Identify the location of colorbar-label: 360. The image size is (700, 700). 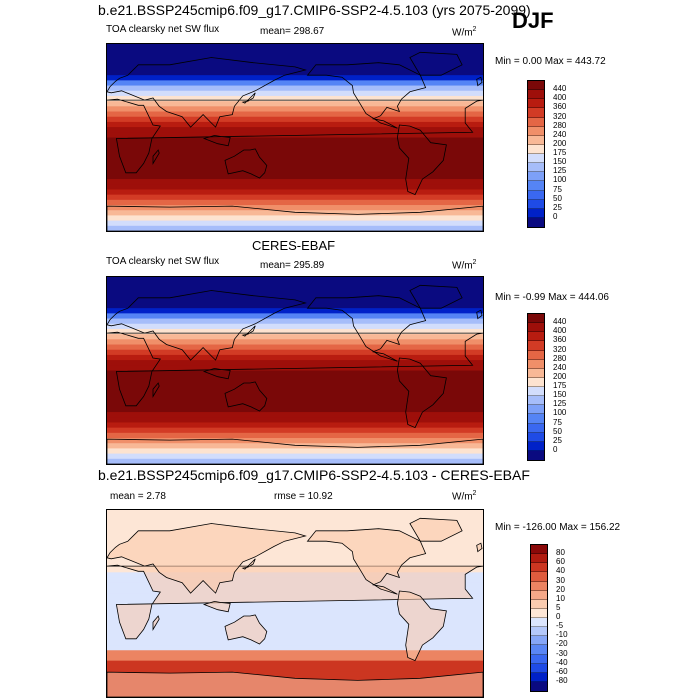
(560, 107).